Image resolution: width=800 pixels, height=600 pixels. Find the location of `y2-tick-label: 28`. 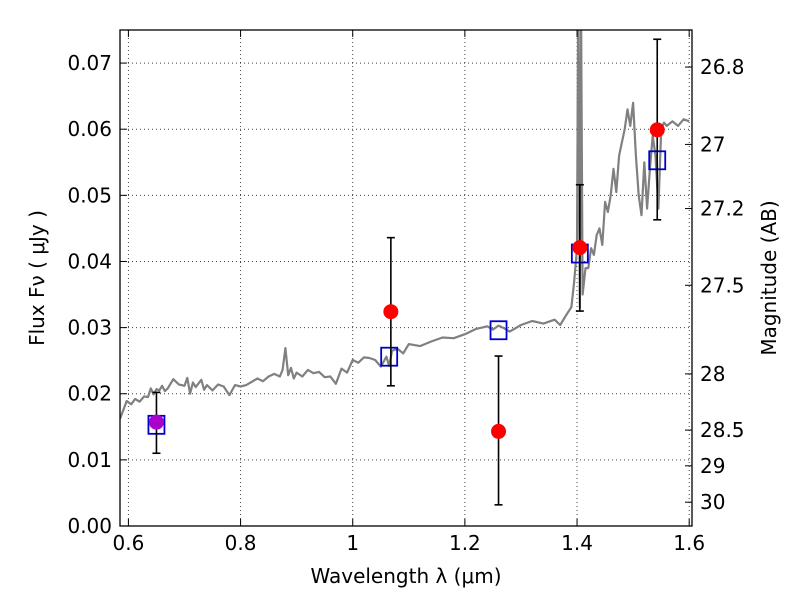

y2-tick-label: 28 is located at coordinates (712, 374).